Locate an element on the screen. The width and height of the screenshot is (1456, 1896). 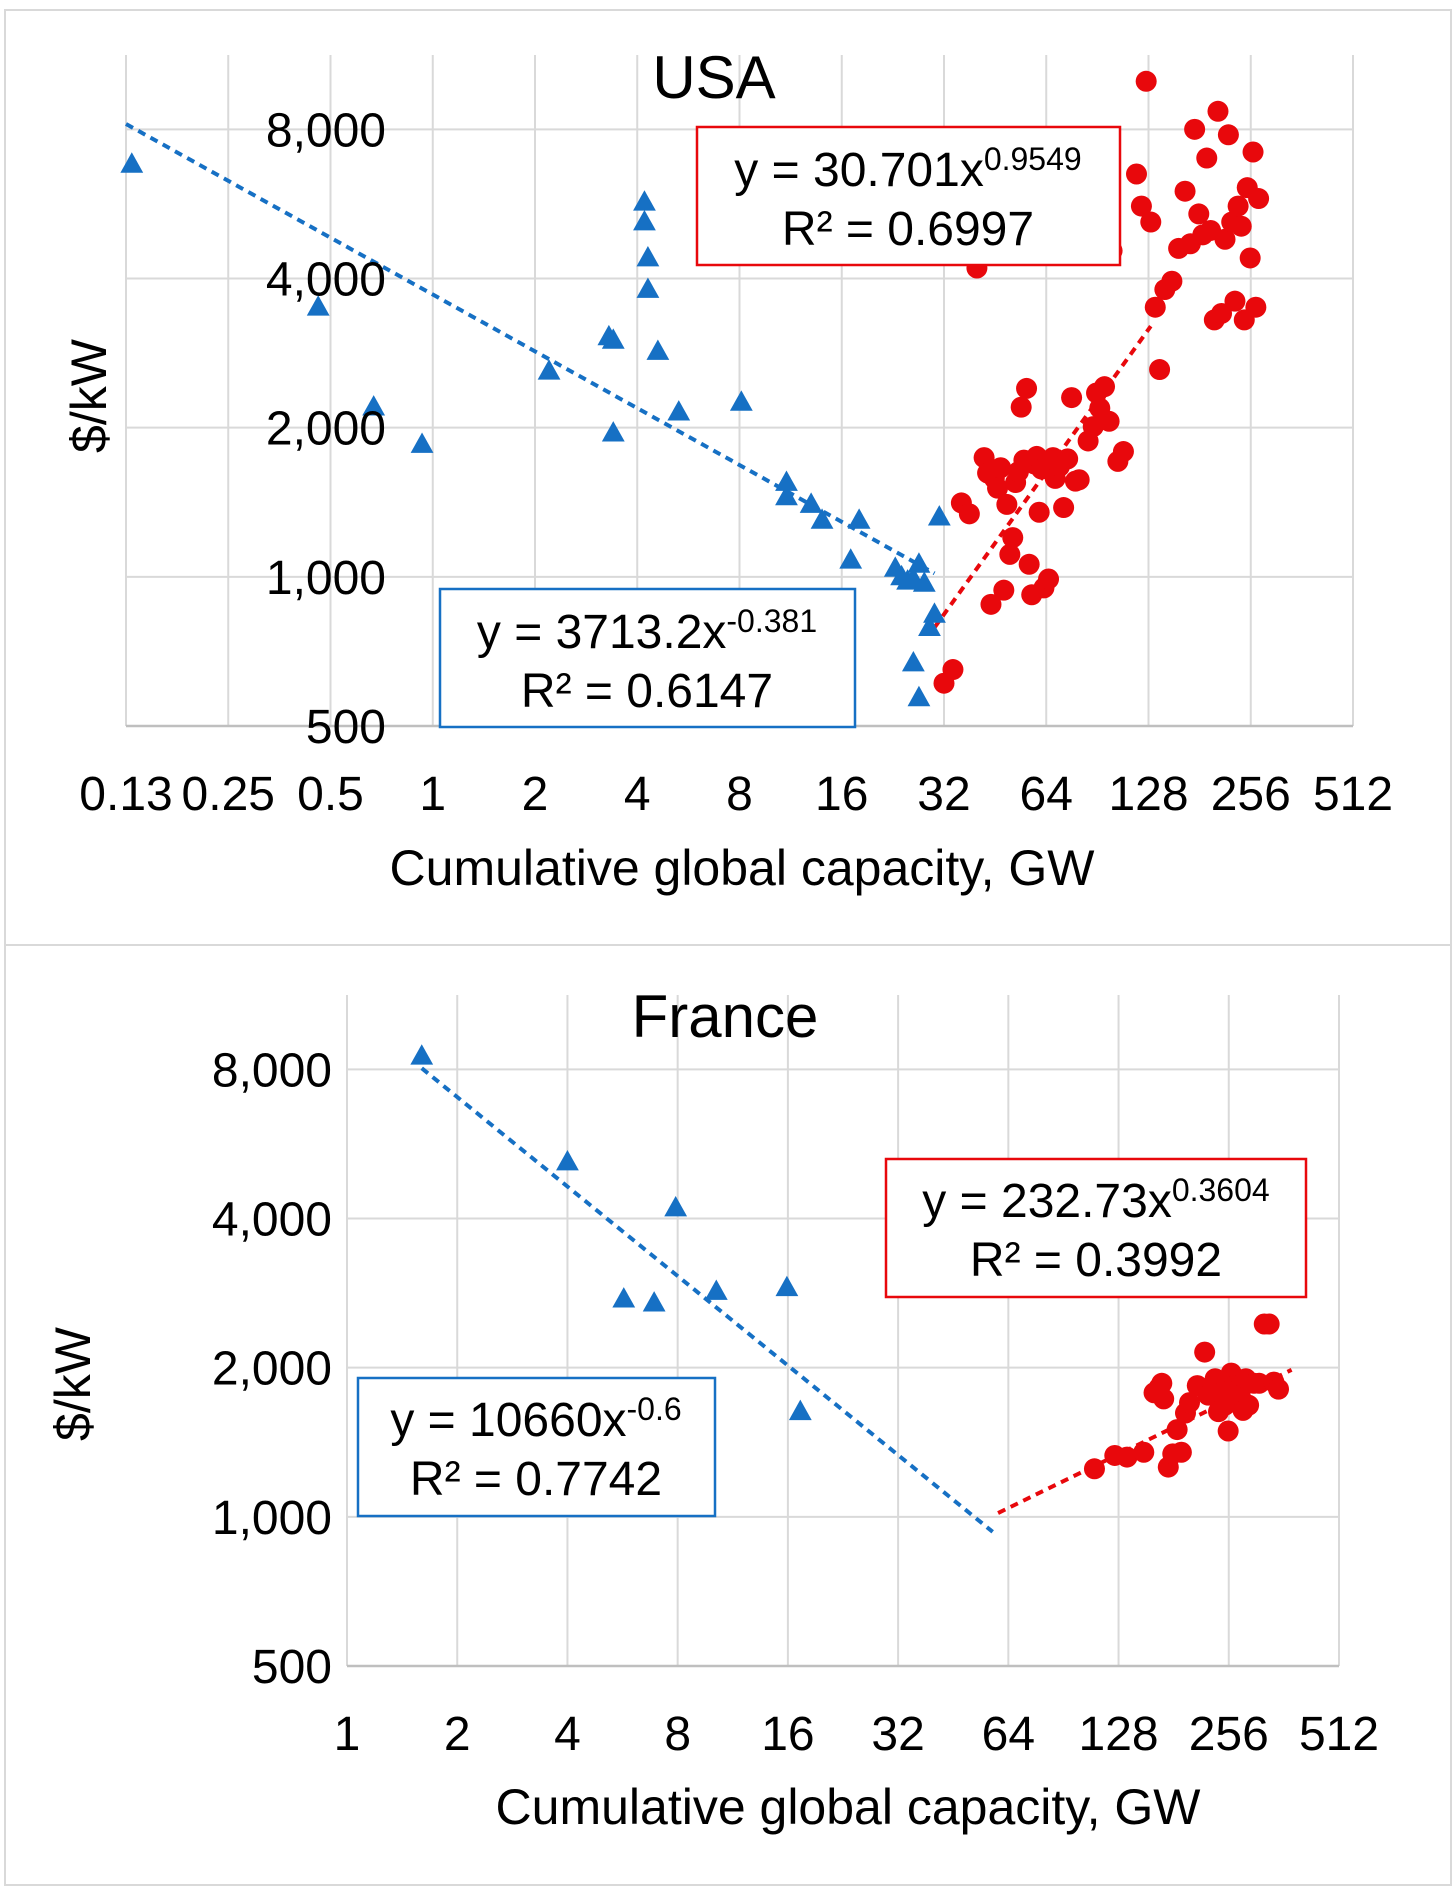
usa-x-tick-label: 2 is located at coordinates (535, 794).